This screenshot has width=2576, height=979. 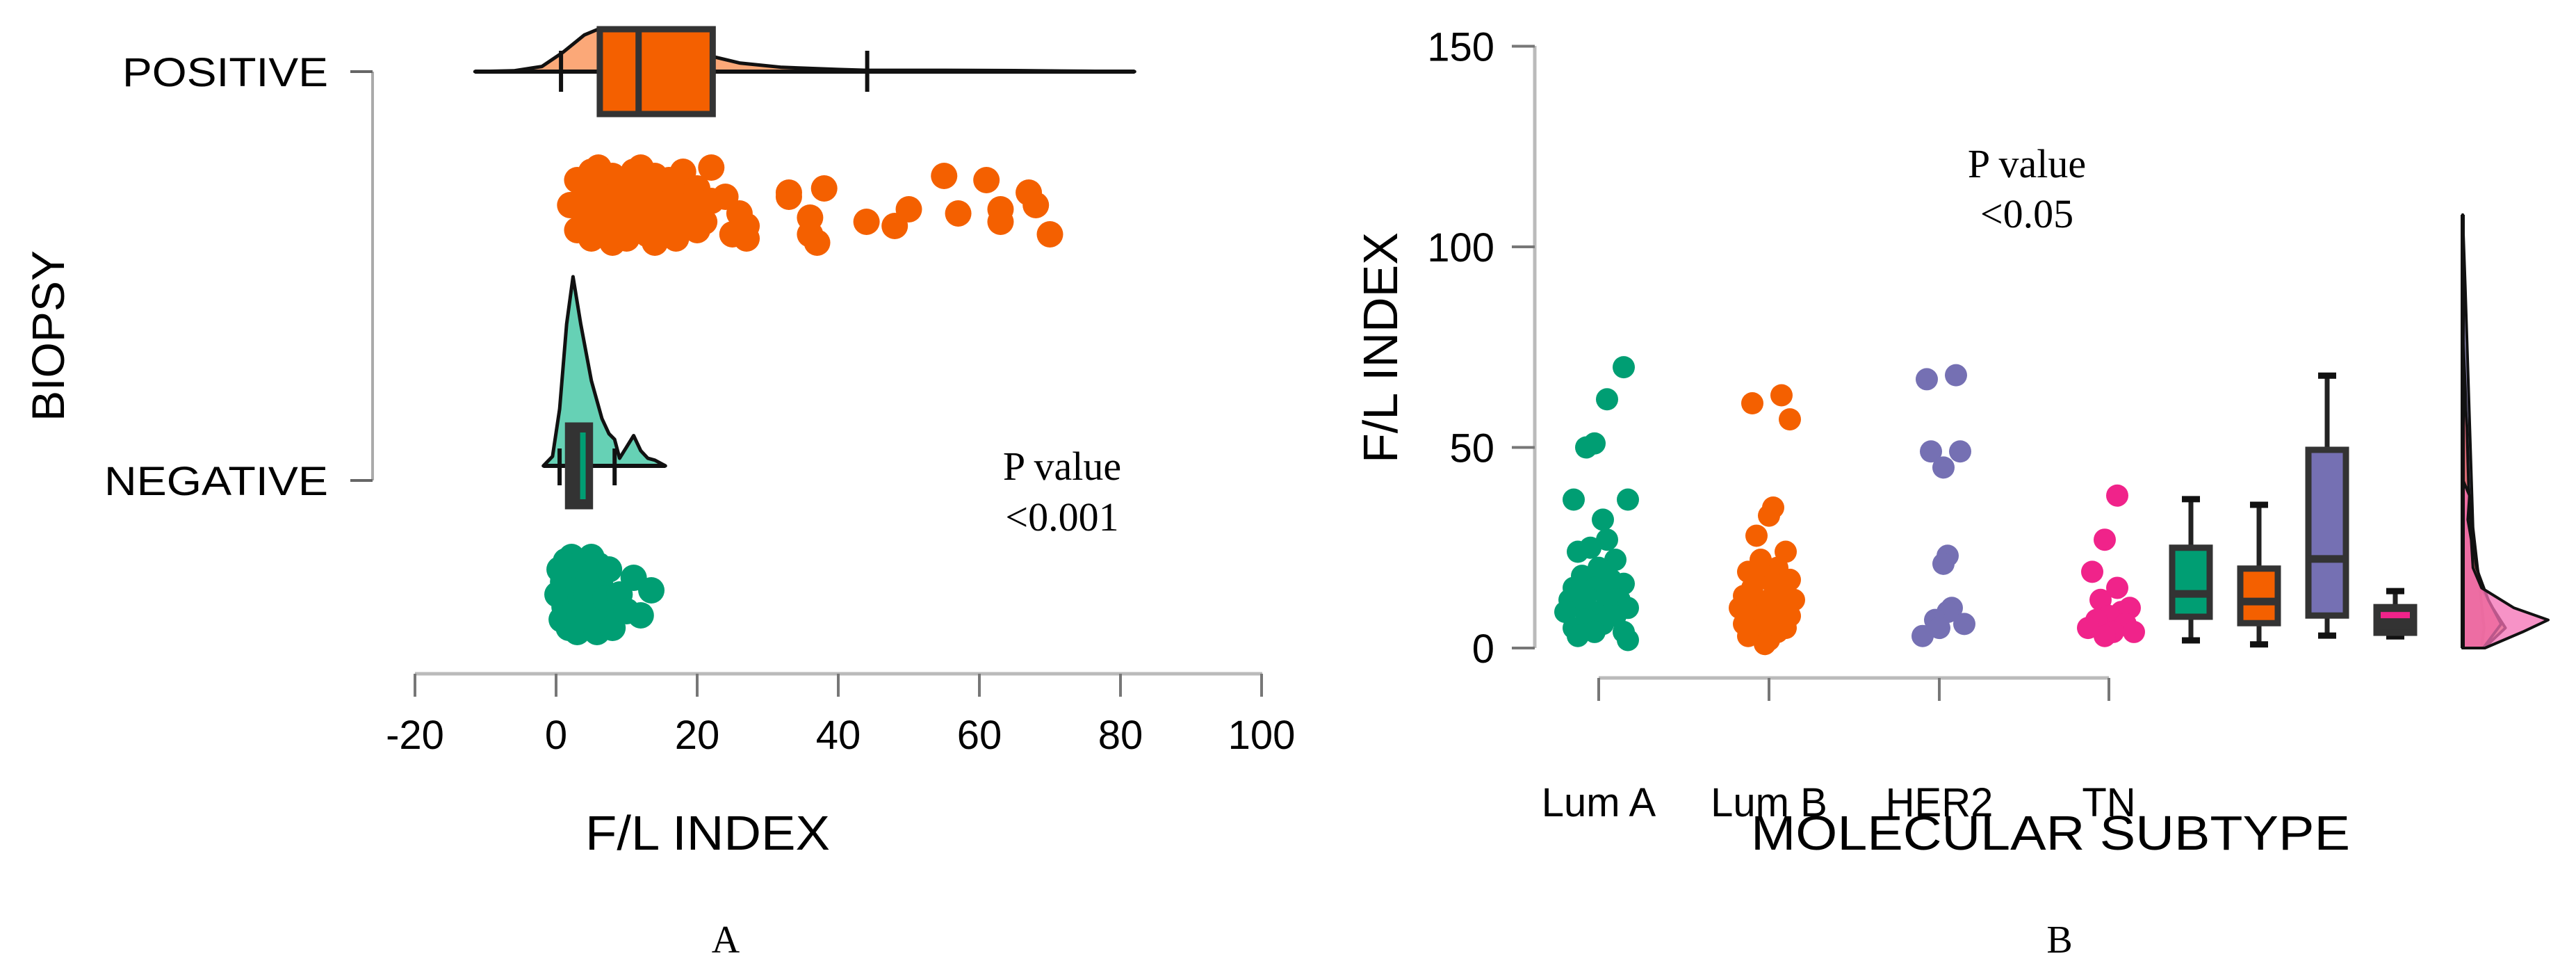 I want to click on panel-b-category-label: Lum A, so click(x=1599, y=802).